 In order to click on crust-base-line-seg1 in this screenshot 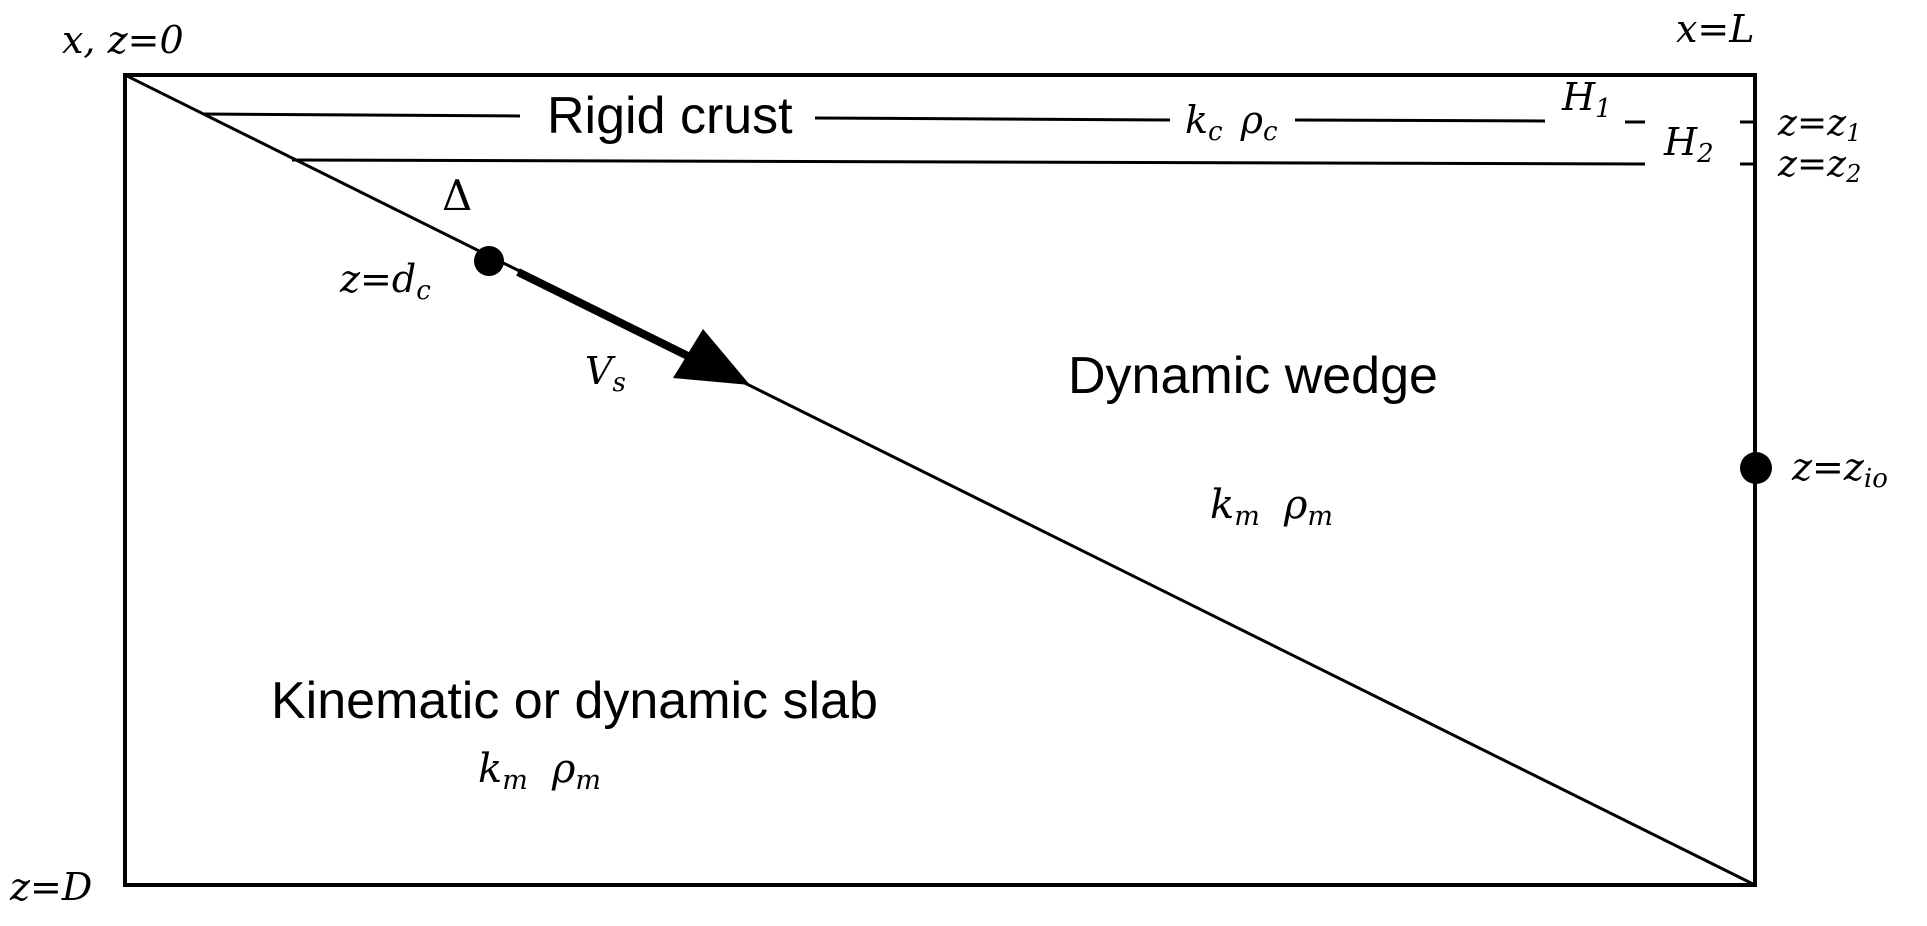, I will do `click(361, 115)`.